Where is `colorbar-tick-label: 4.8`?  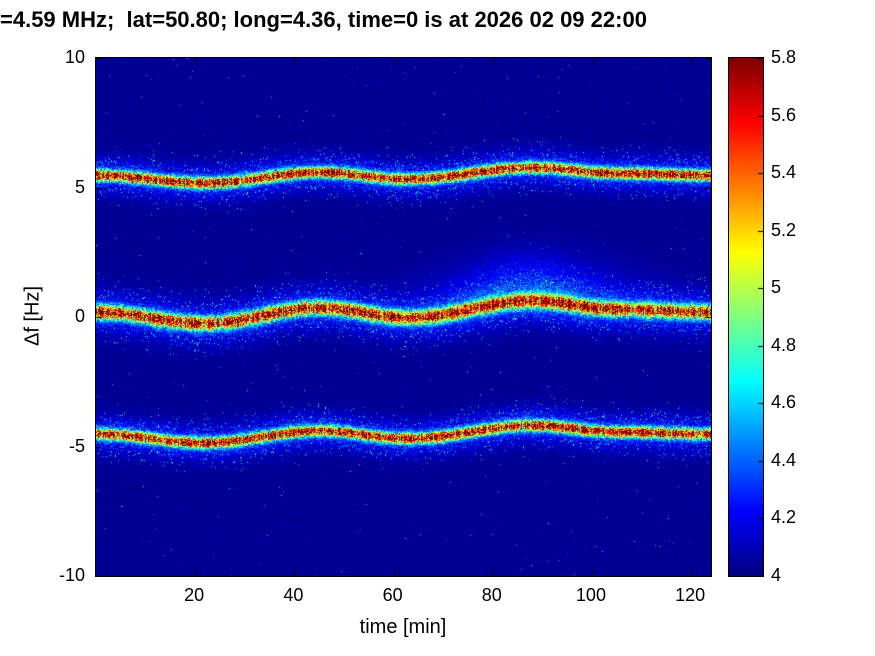 colorbar-tick-label: 4.8 is located at coordinates (784, 344).